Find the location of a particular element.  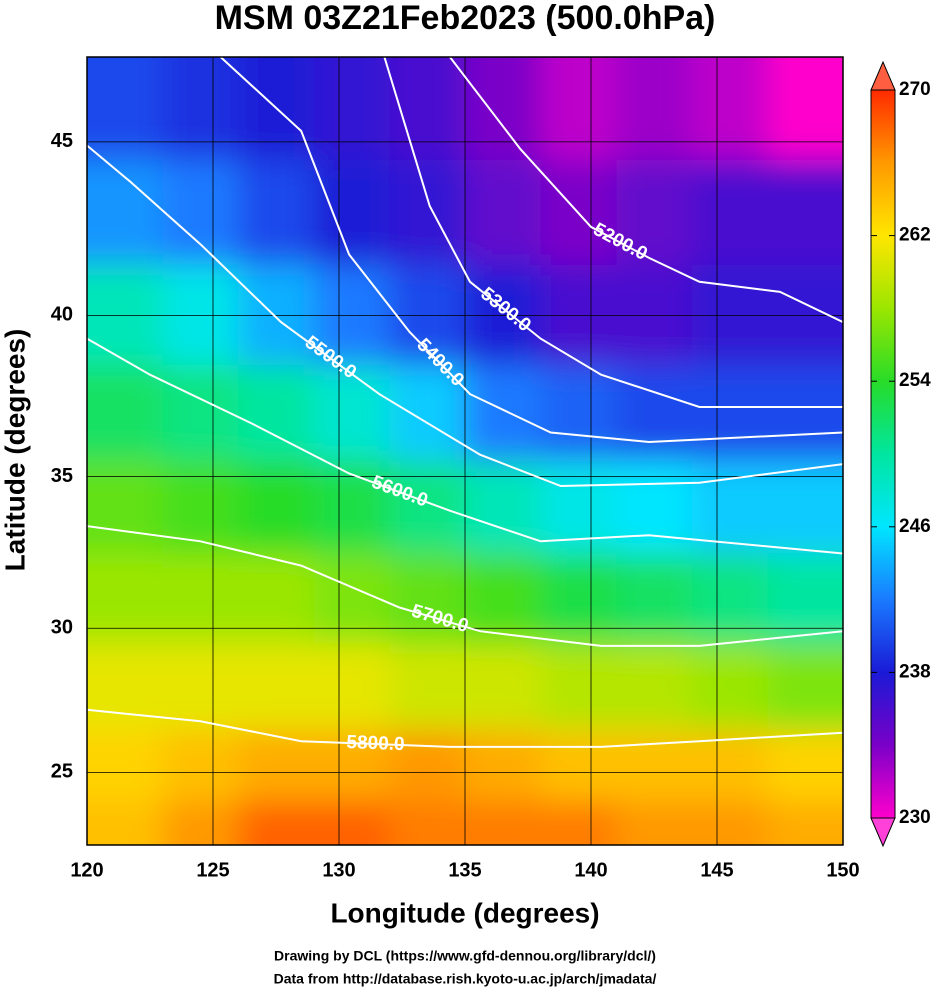

colorbar is located at coordinates (883, 454).